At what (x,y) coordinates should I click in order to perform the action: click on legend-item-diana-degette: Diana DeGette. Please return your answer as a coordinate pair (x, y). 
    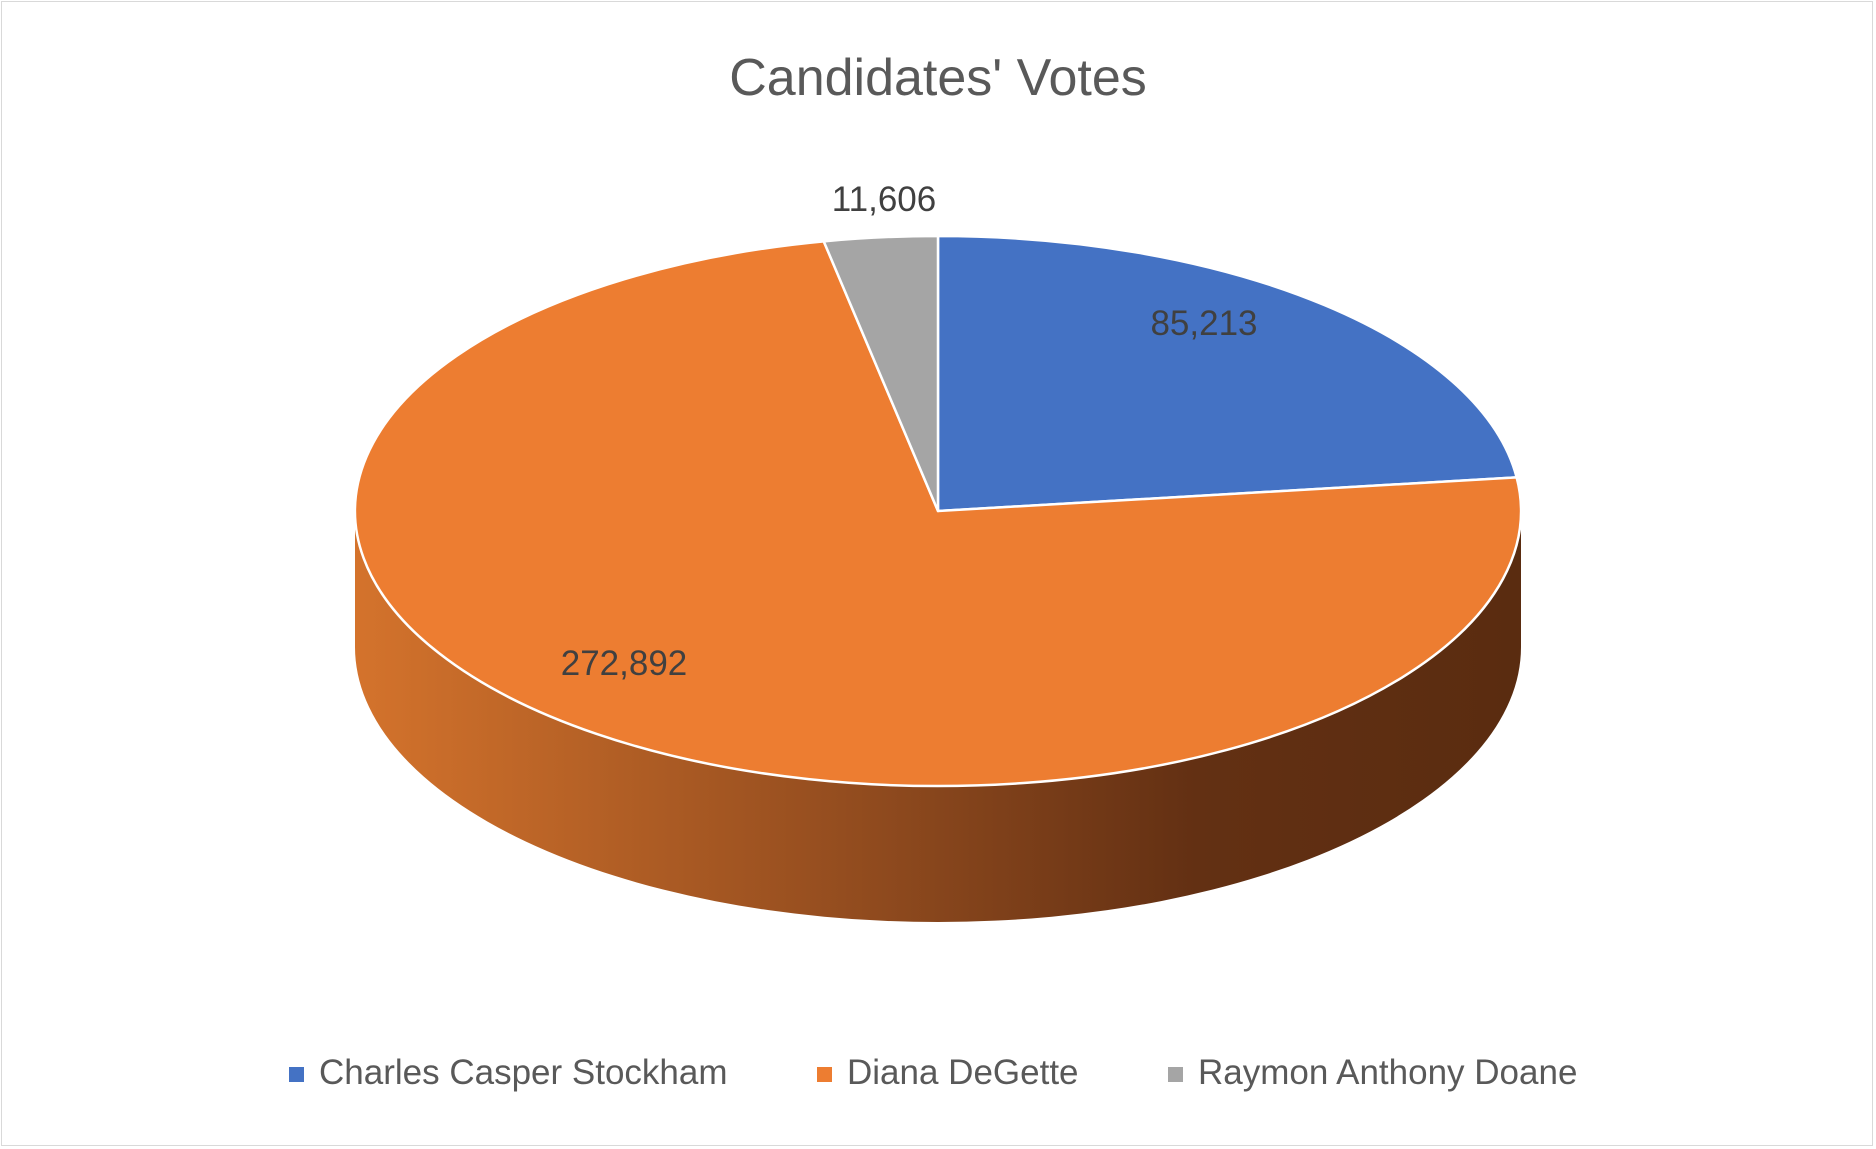
    Looking at the image, I should click on (948, 1072).